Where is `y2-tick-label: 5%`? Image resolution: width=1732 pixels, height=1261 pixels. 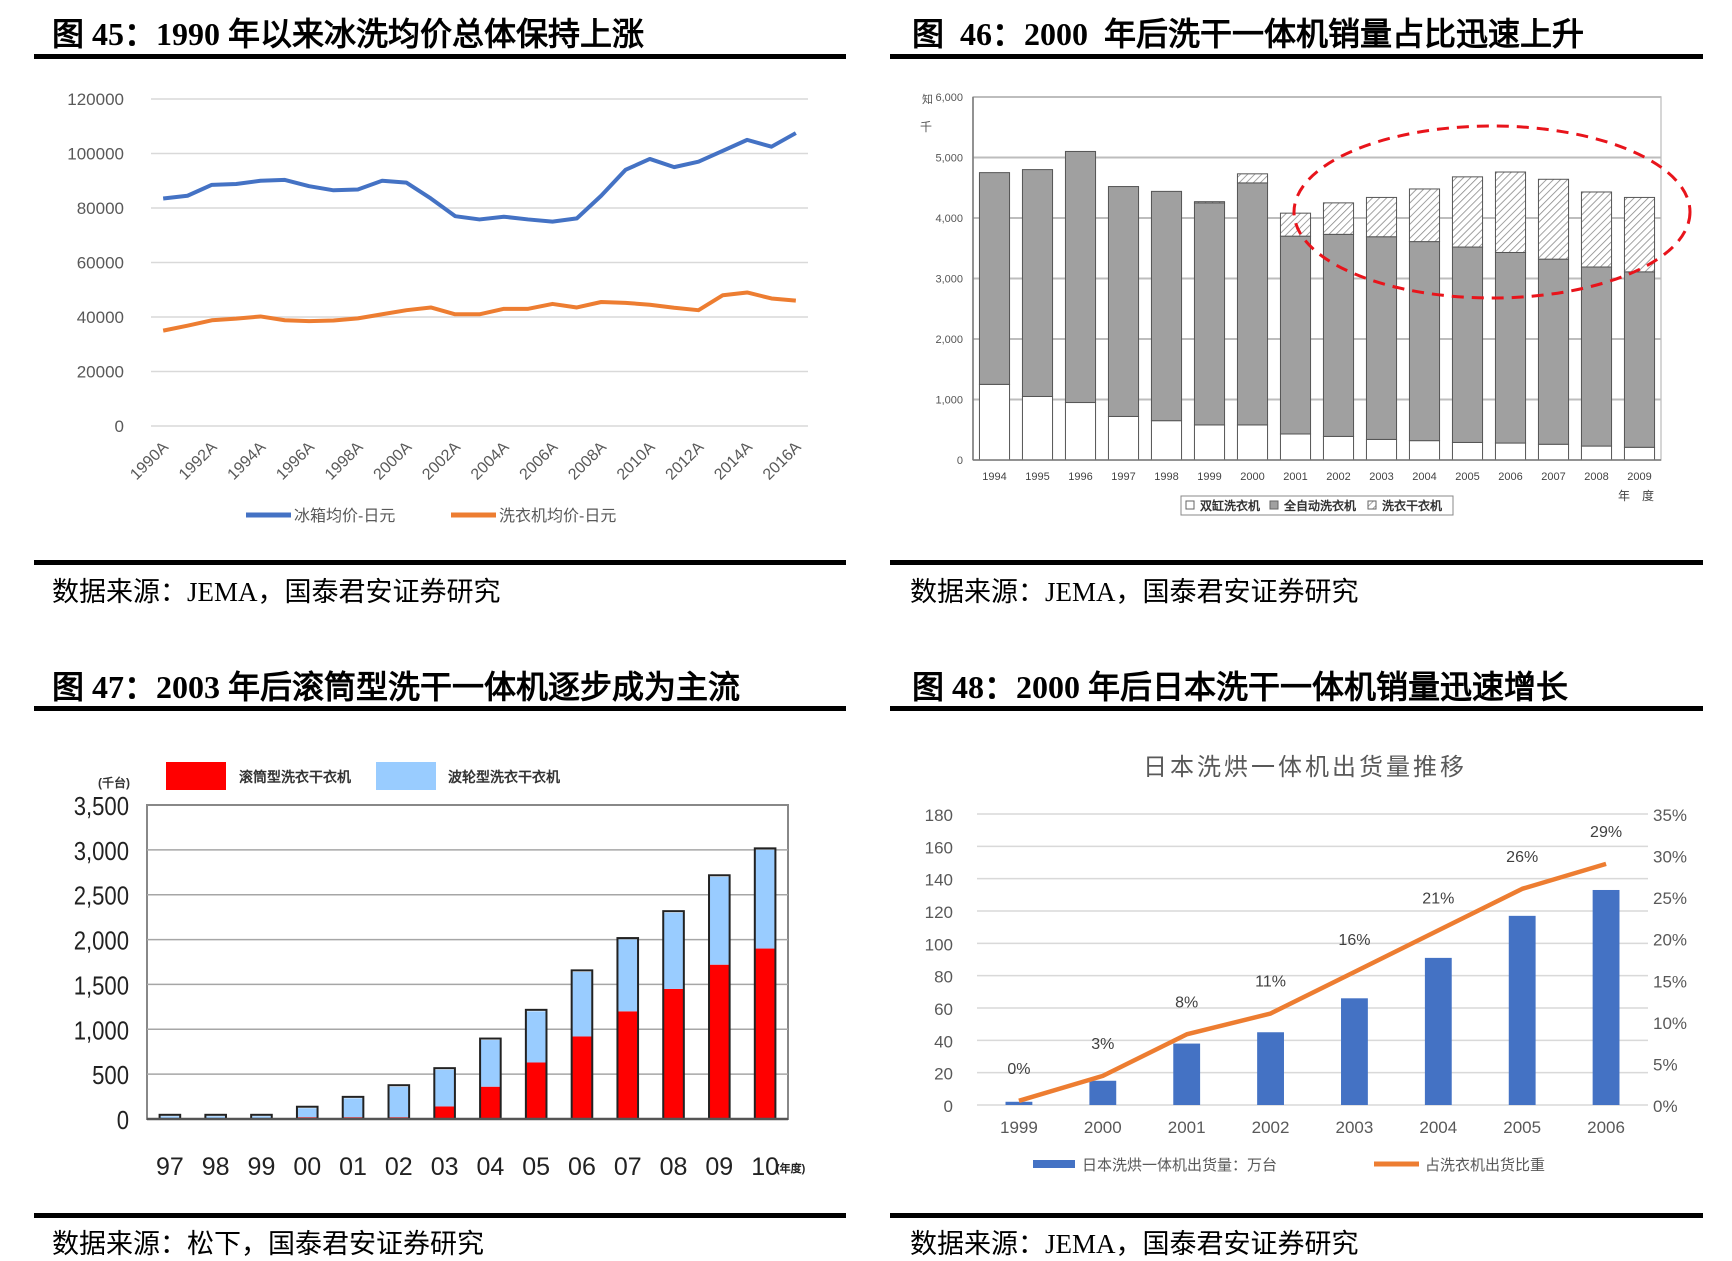
y2-tick-label: 5% is located at coordinates (1665, 1064).